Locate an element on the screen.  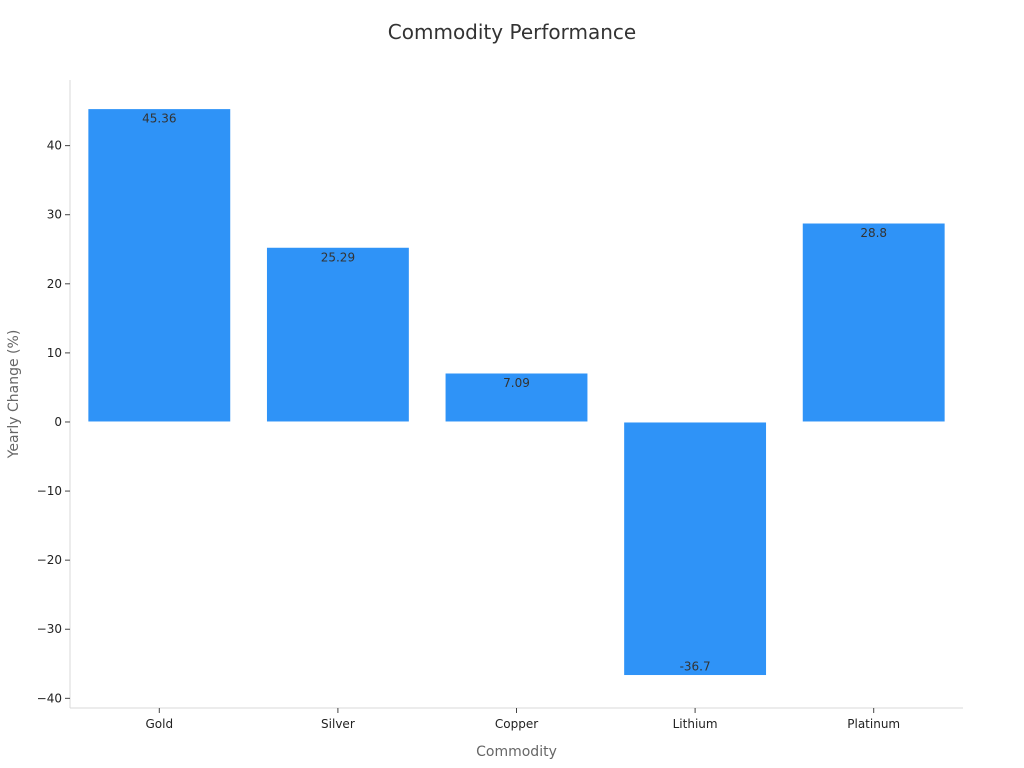
y-tick-label: 10 is located at coordinates (54, 353).